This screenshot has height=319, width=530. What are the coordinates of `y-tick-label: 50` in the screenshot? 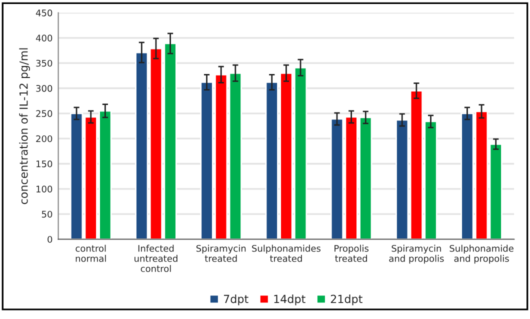 It's located at (47, 214).